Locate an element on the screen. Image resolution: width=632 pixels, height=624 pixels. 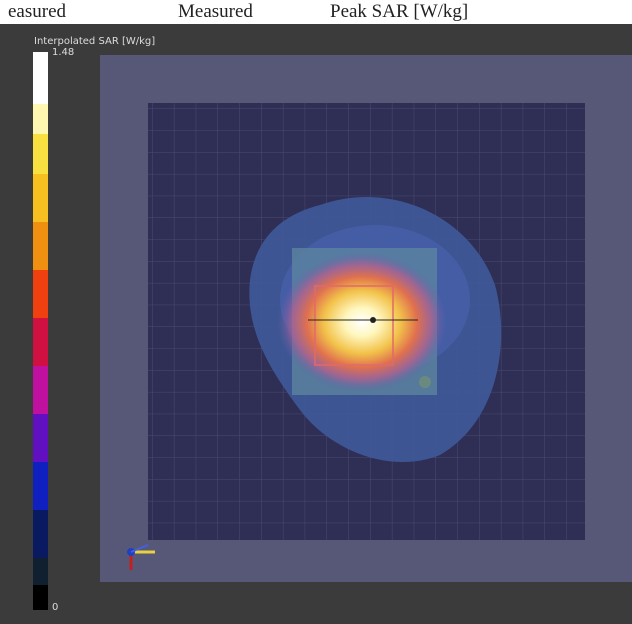
header-col: Peak SAR [W/kg] is located at coordinates (399, 11).